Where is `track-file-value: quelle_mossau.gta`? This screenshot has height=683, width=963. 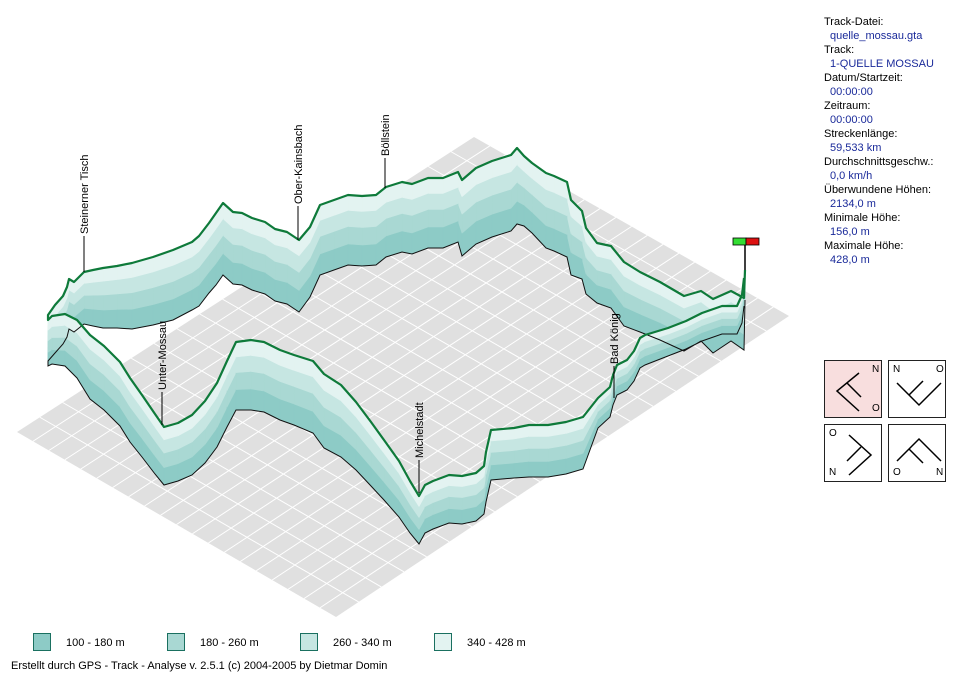
track-file-value: quelle_mossau.gta is located at coordinates (876, 36).